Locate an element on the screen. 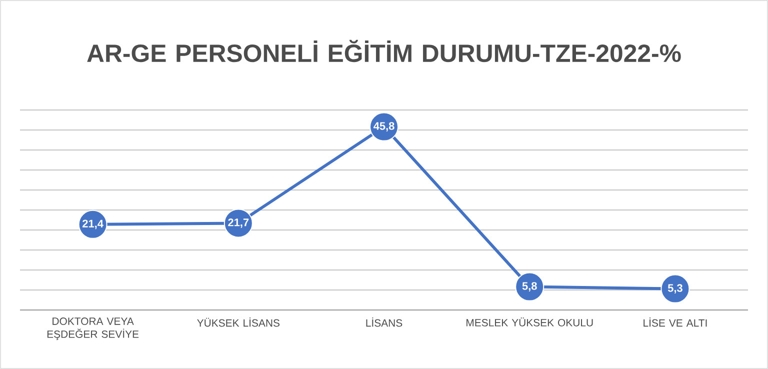 This screenshot has width=768, height=369. x-tick-label: LİSE VE ALTI is located at coordinates (675, 322).